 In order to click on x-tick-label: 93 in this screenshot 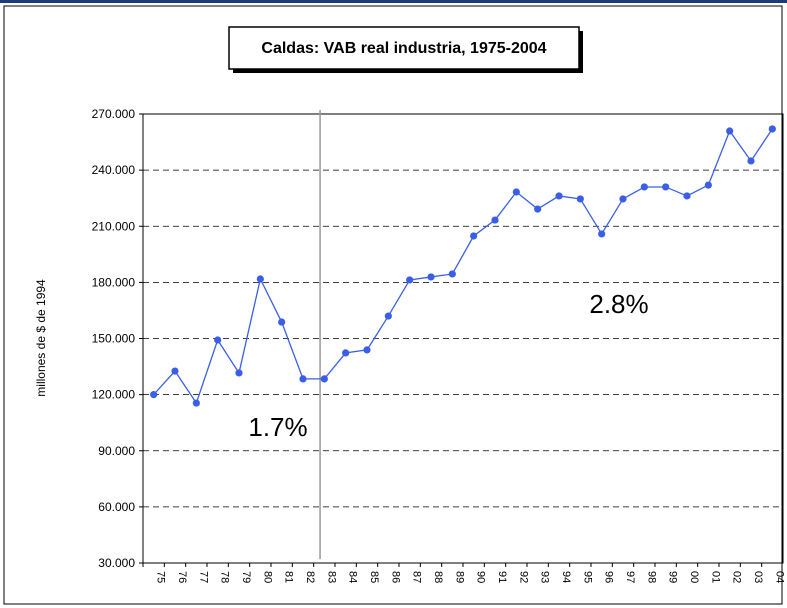, I will do `click(545, 577)`.